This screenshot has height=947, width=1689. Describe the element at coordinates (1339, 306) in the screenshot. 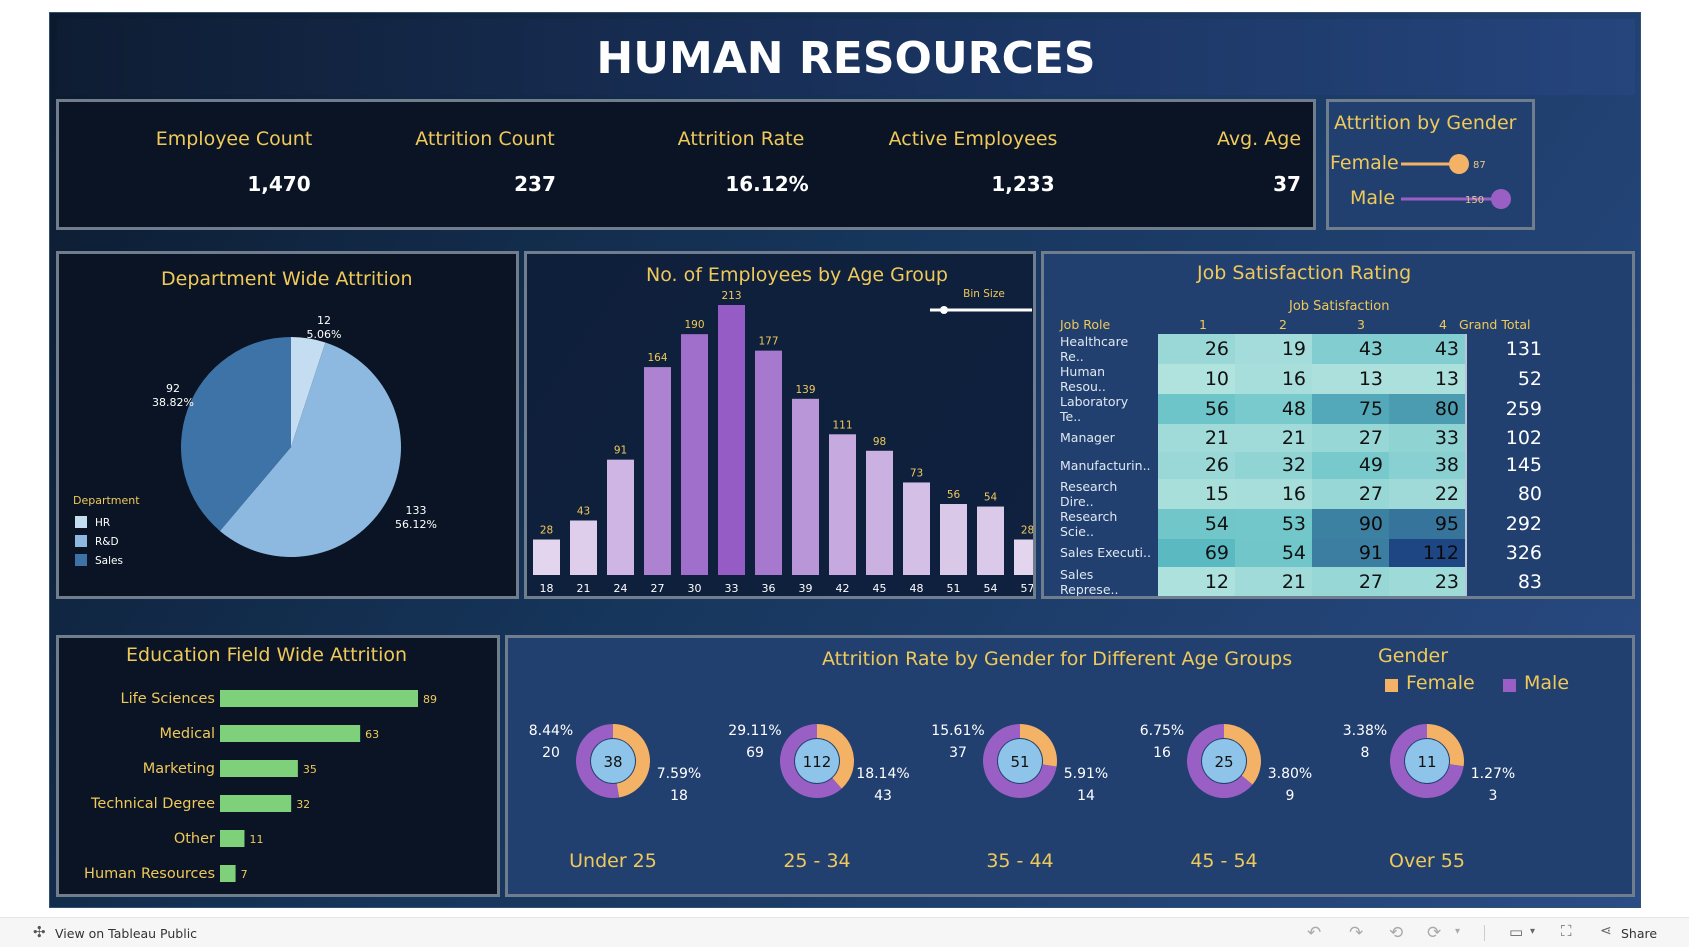

I see `job-satisfaction-axis-title: Job Satisfaction` at that location.